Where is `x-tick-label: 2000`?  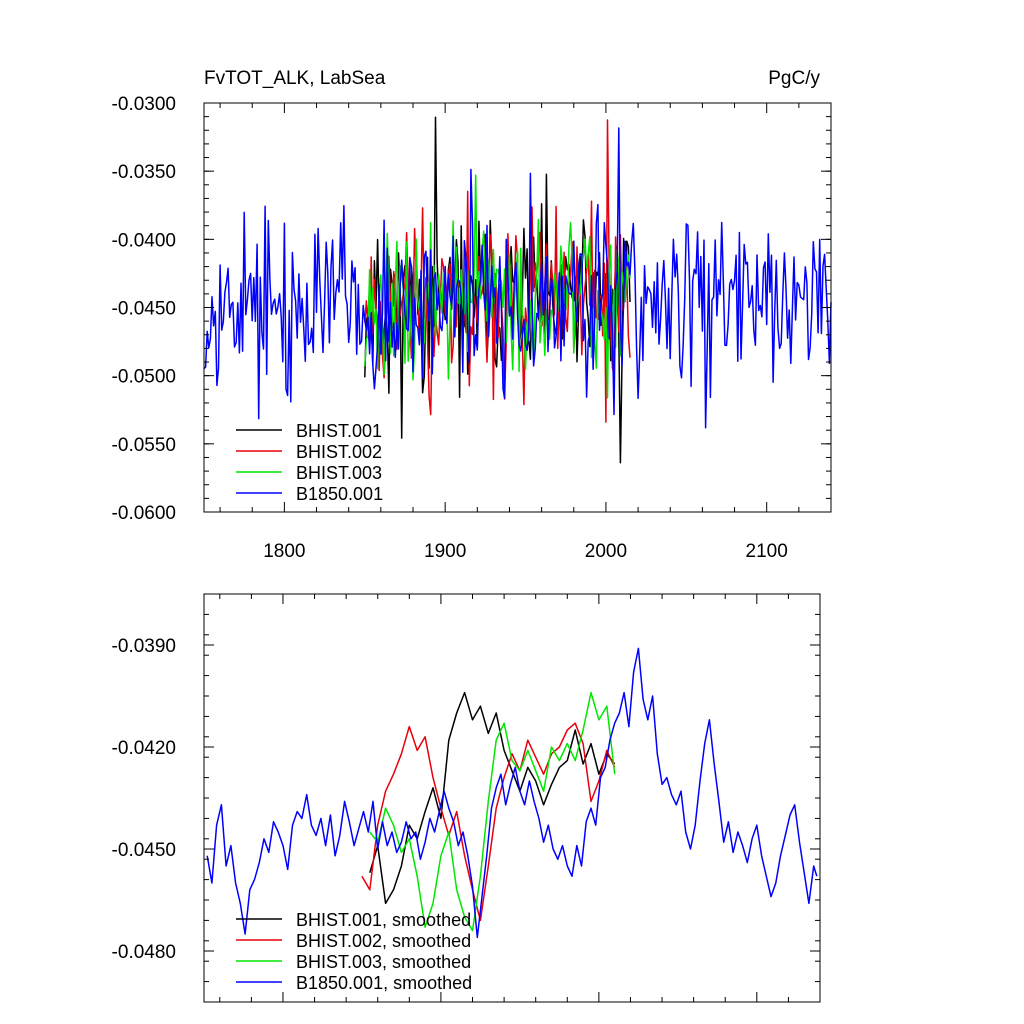
x-tick-label: 2000 is located at coordinates (606, 551).